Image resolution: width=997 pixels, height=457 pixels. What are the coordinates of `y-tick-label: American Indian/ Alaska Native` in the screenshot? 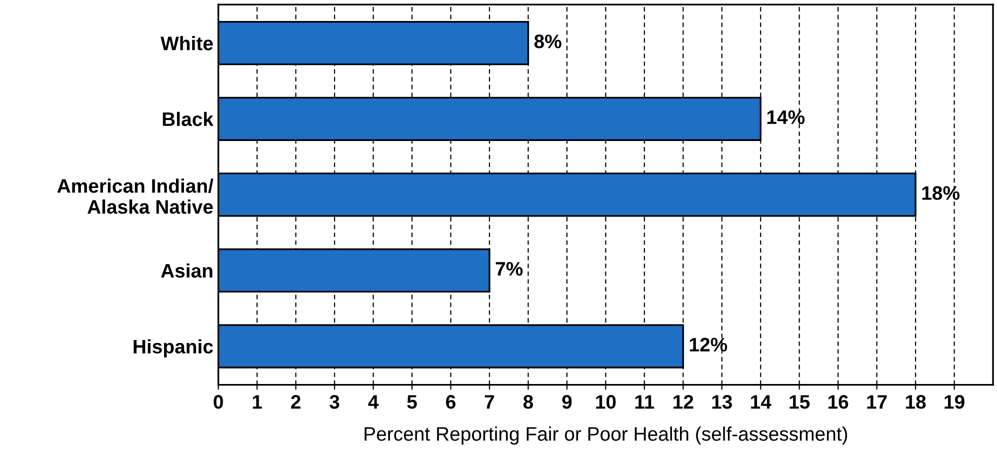 It's located at (135, 196).